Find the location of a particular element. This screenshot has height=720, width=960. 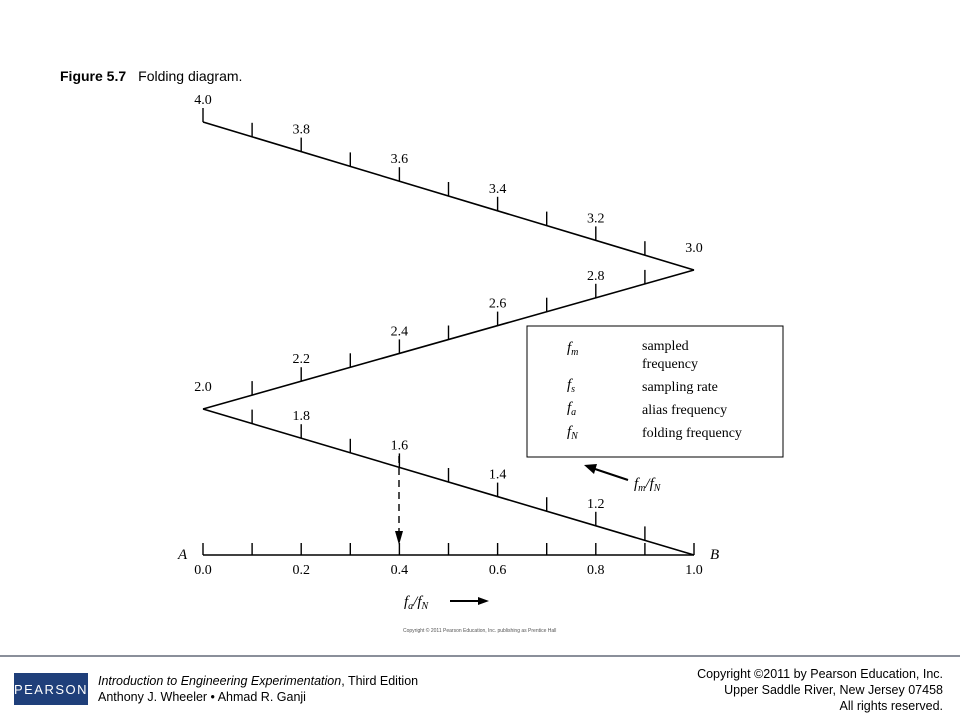

projection-arrowhead is located at coordinates (399, 538).